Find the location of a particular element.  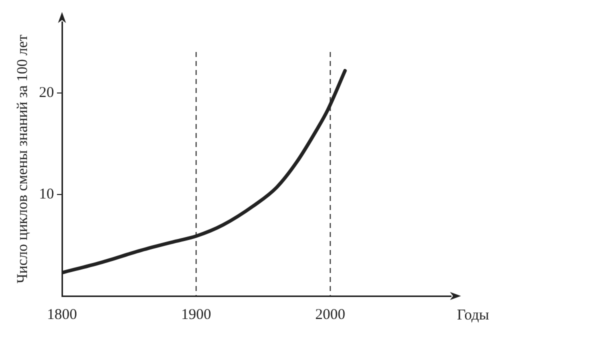

x-tick-label: 2000 is located at coordinates (330, 314).